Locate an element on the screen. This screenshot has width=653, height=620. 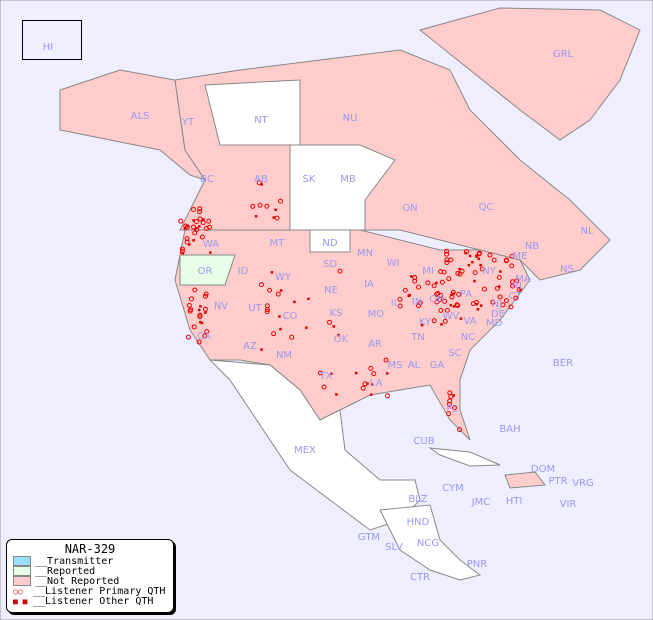
region-cuba is located at coordinates (464, 457).